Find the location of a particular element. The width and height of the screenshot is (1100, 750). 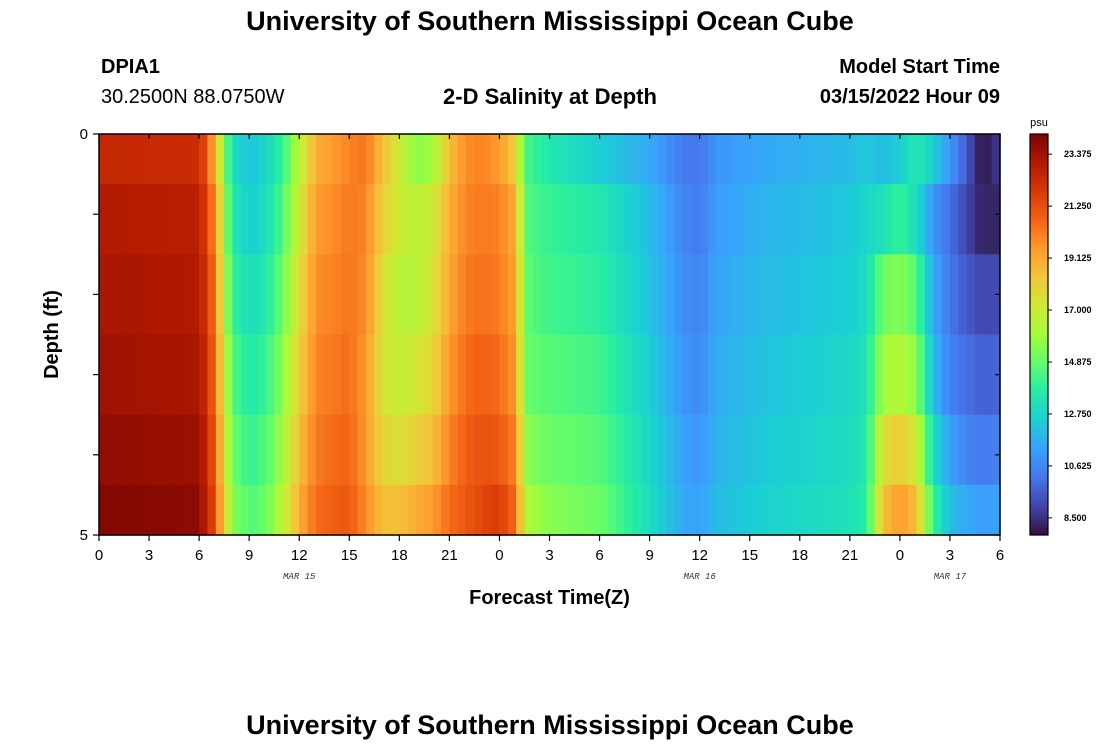

station-coordinates: 30.2500N 88.0750W is located at coordinates (193, 97).